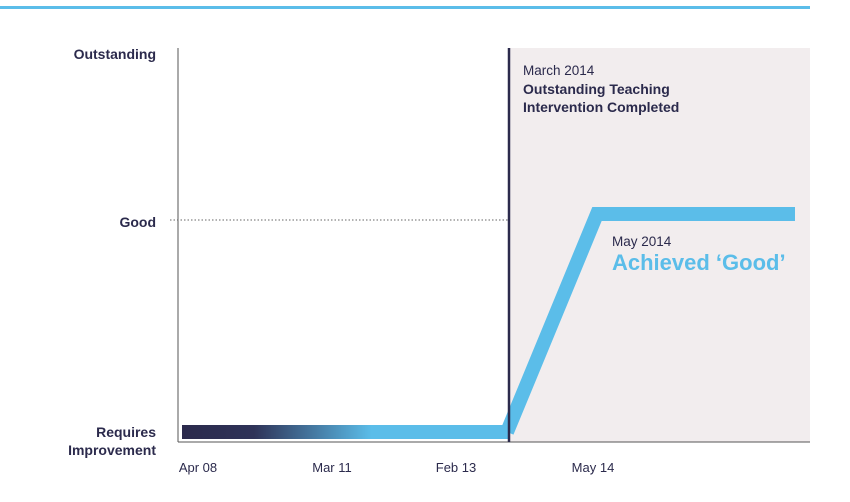 This screenshot has width=850, height=502. I want to click on y-tick-improvement: Improvement, so click(112, 450).